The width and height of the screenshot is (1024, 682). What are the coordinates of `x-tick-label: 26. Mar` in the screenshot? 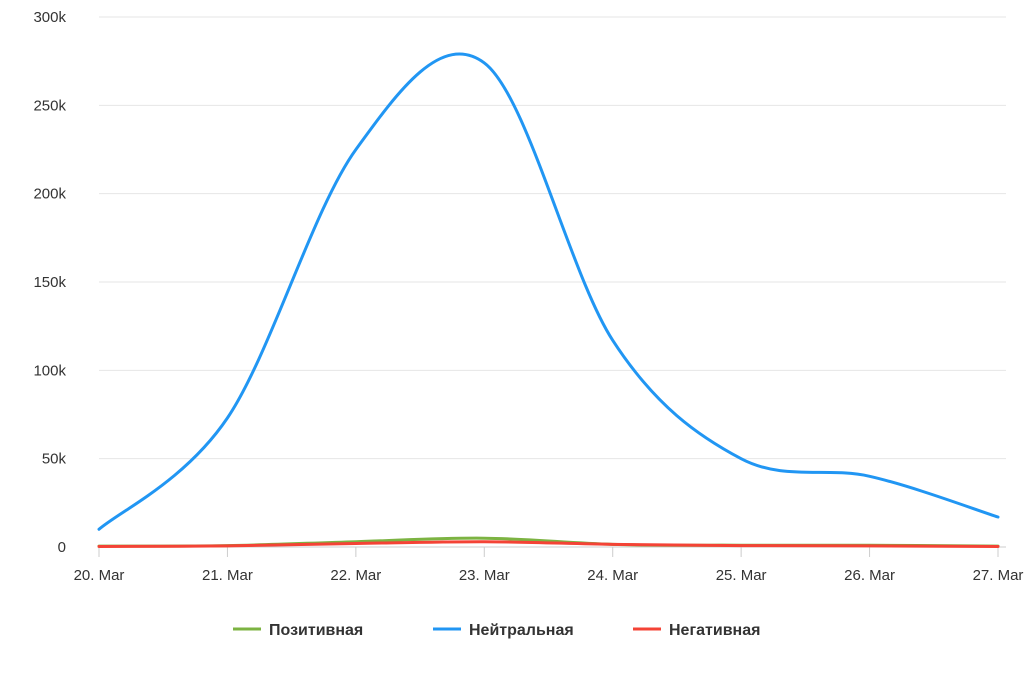 It's located at (869, 575).